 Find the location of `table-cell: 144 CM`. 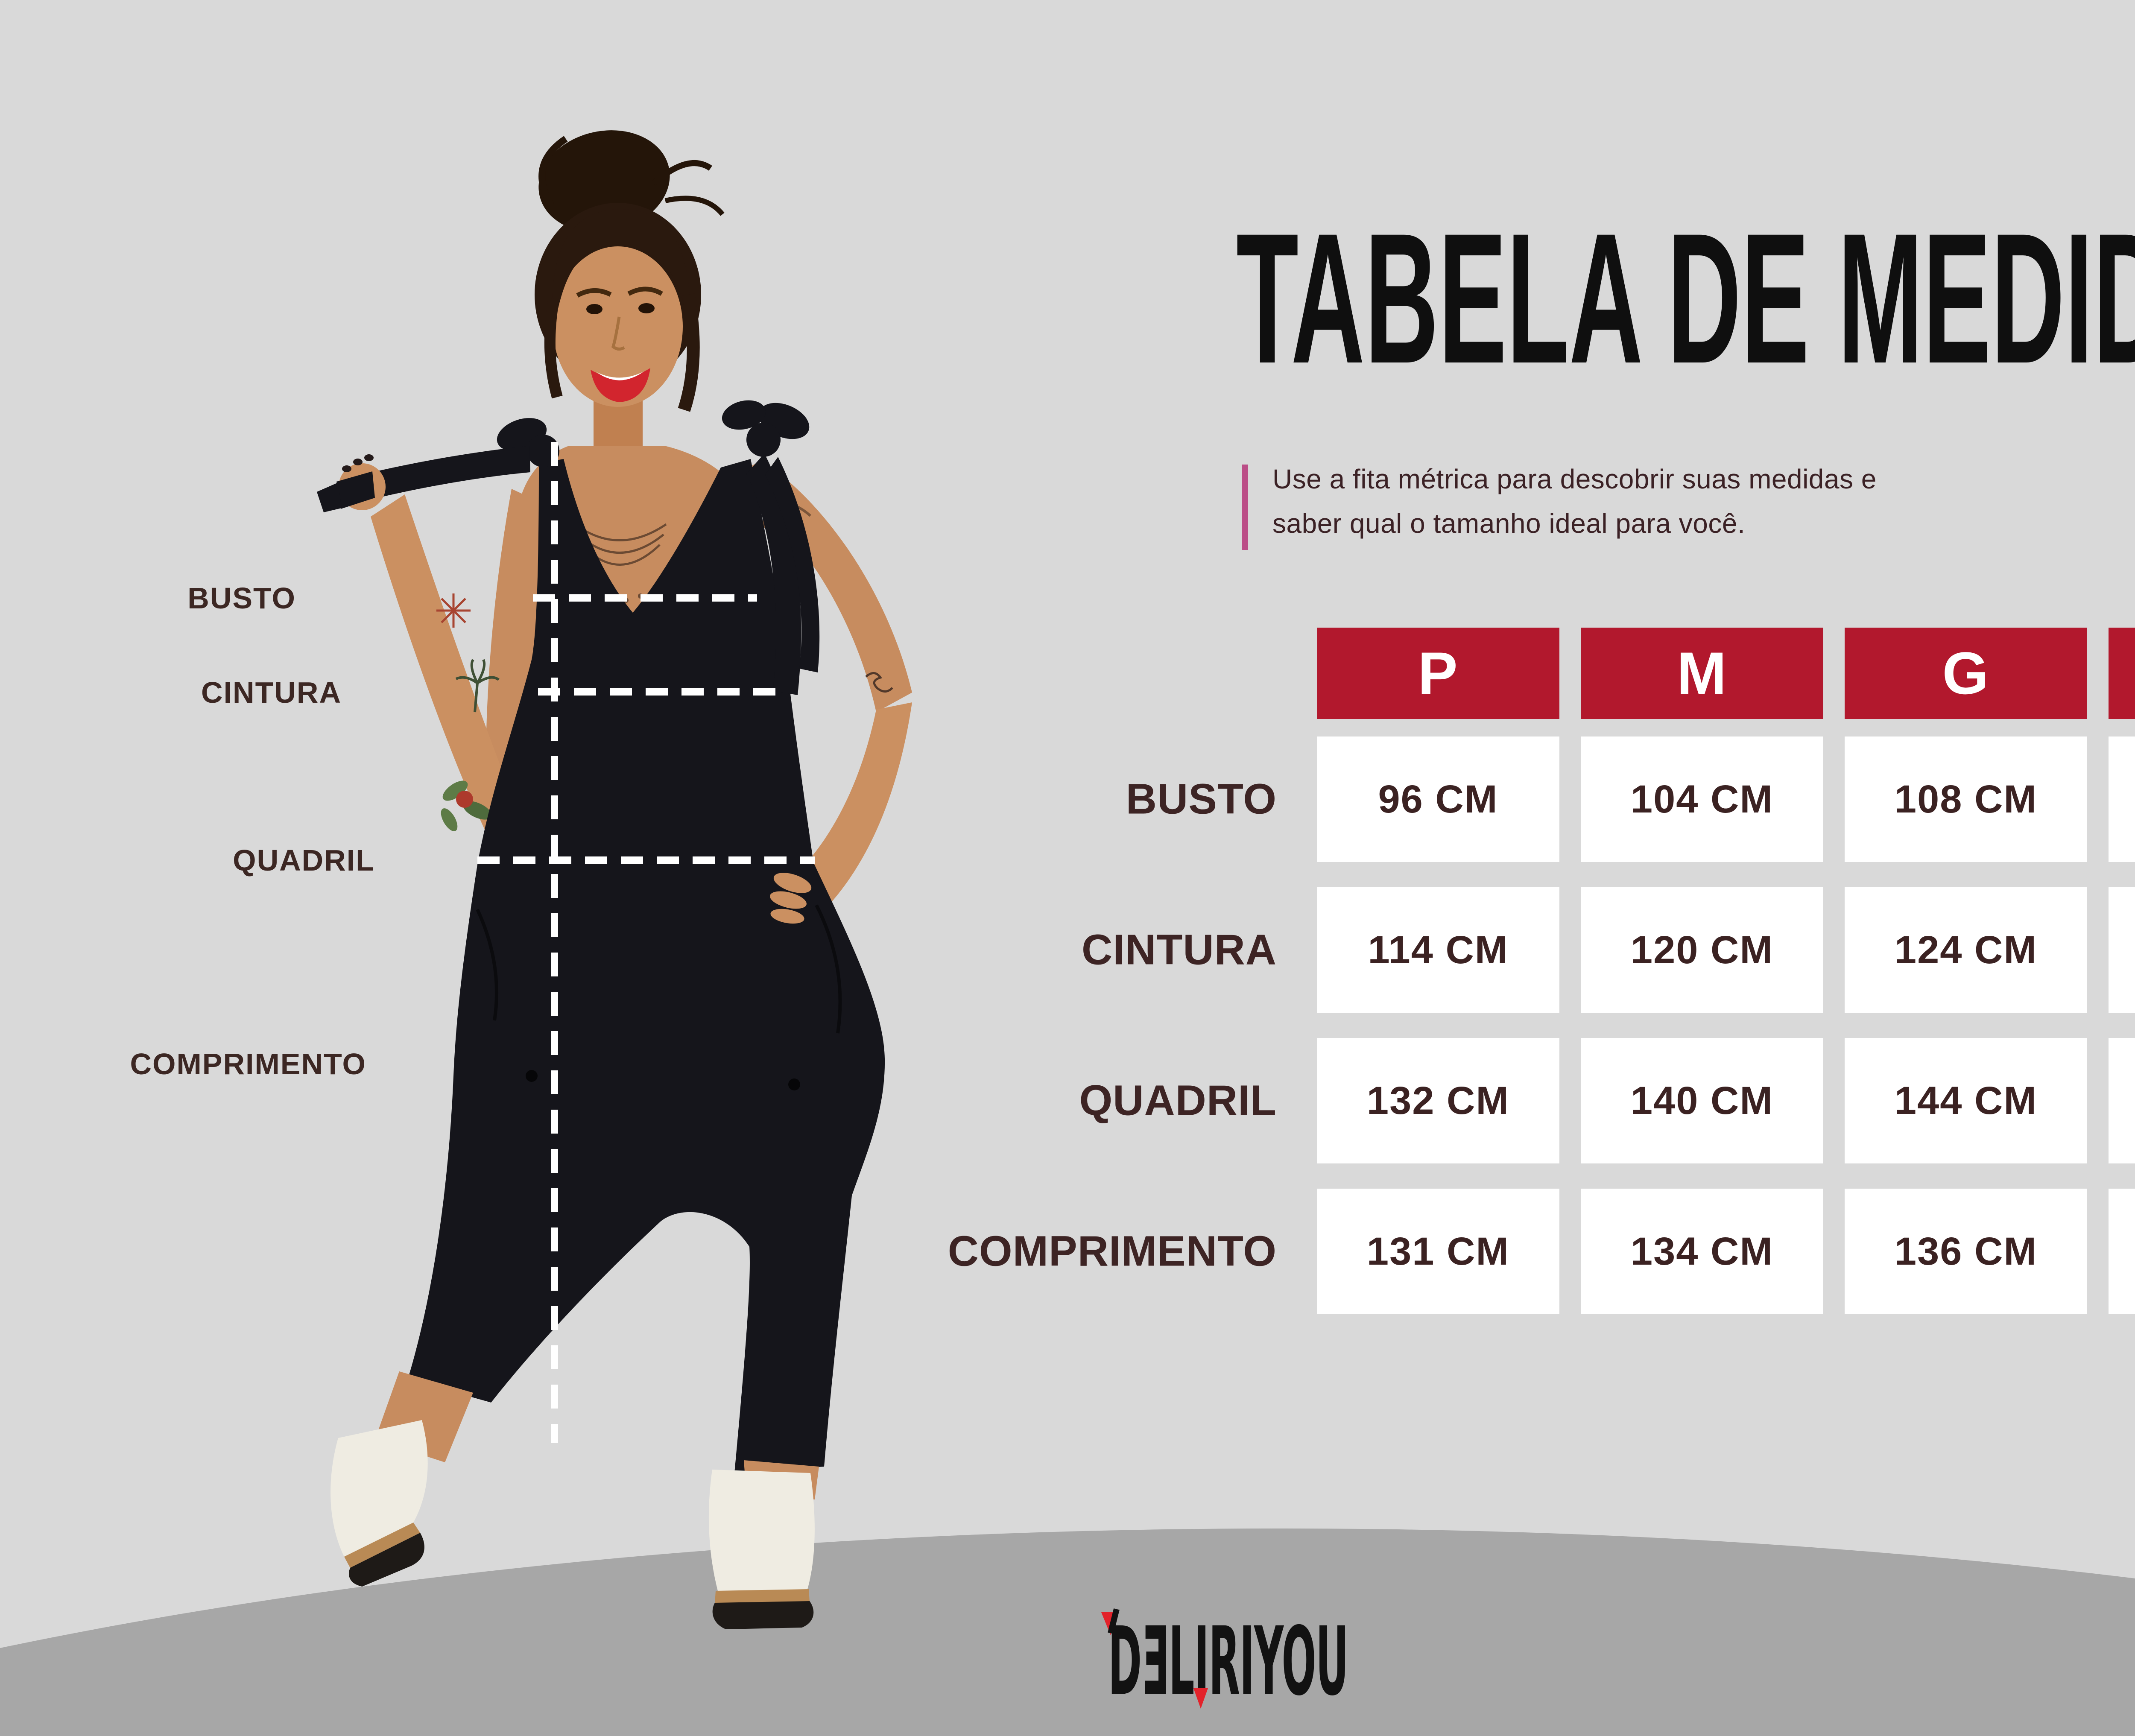

table-cell: 144 CM is located at coordinates (1966, 1101).